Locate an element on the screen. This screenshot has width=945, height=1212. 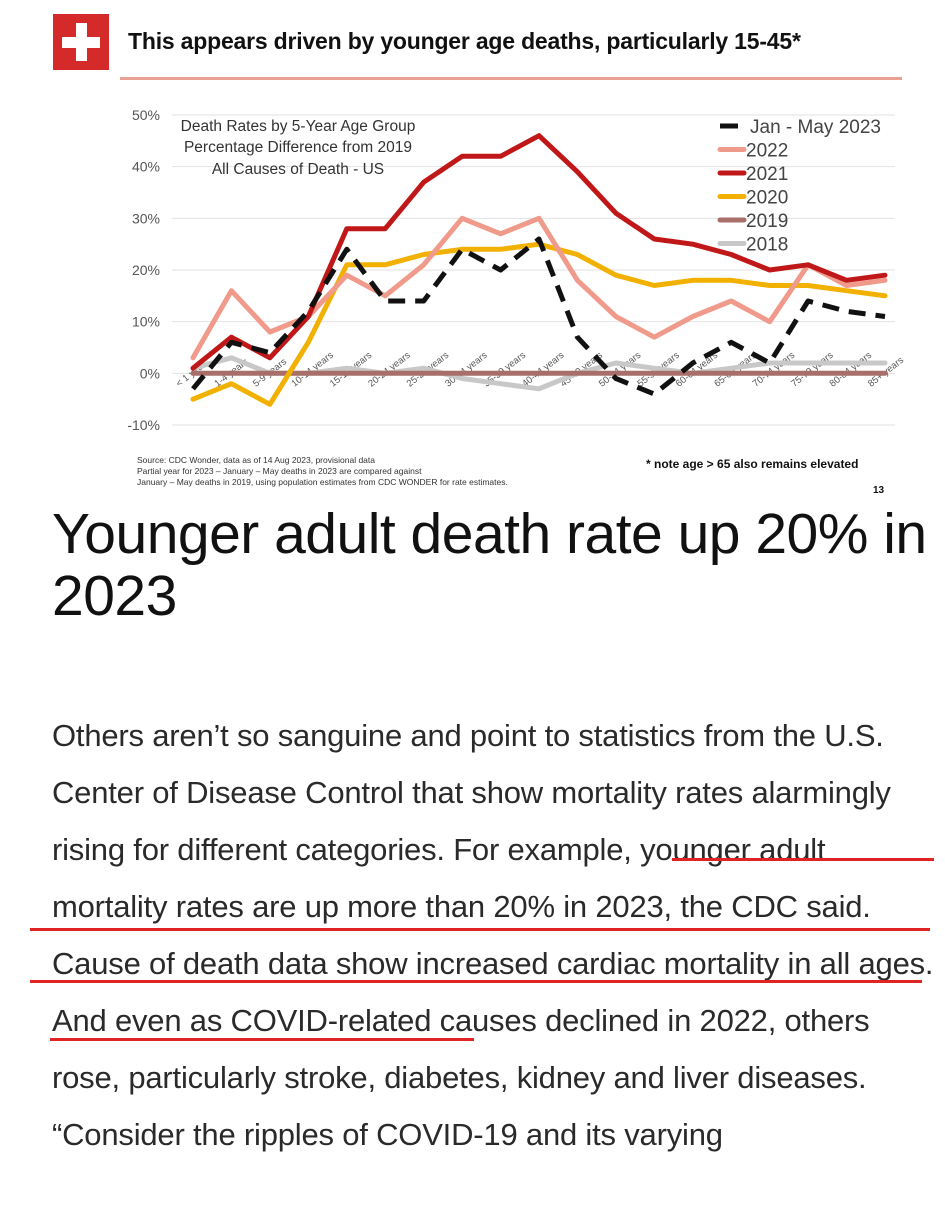
y-tick-label: 20% is located at coordinates (146, 270).